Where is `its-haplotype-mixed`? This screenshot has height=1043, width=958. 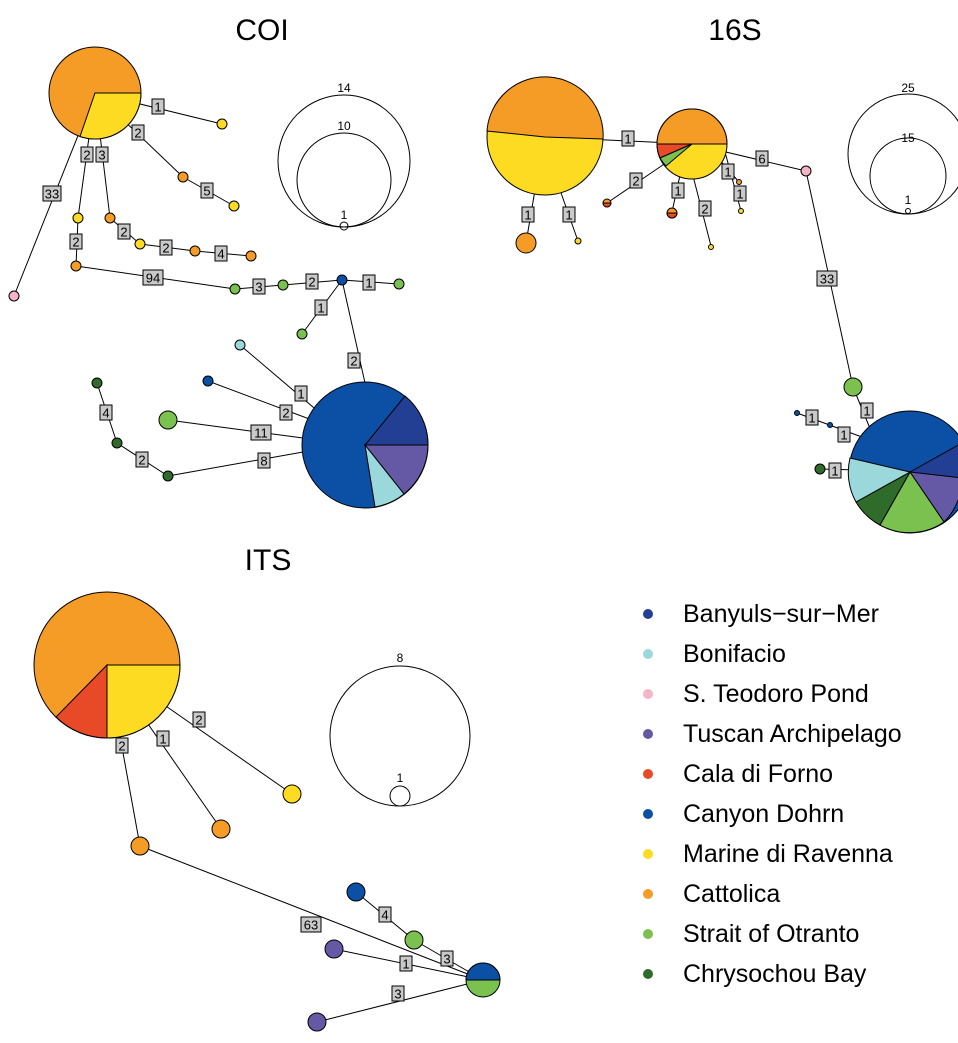 its-haplotype-mixed is located at coordinates (483, 980).